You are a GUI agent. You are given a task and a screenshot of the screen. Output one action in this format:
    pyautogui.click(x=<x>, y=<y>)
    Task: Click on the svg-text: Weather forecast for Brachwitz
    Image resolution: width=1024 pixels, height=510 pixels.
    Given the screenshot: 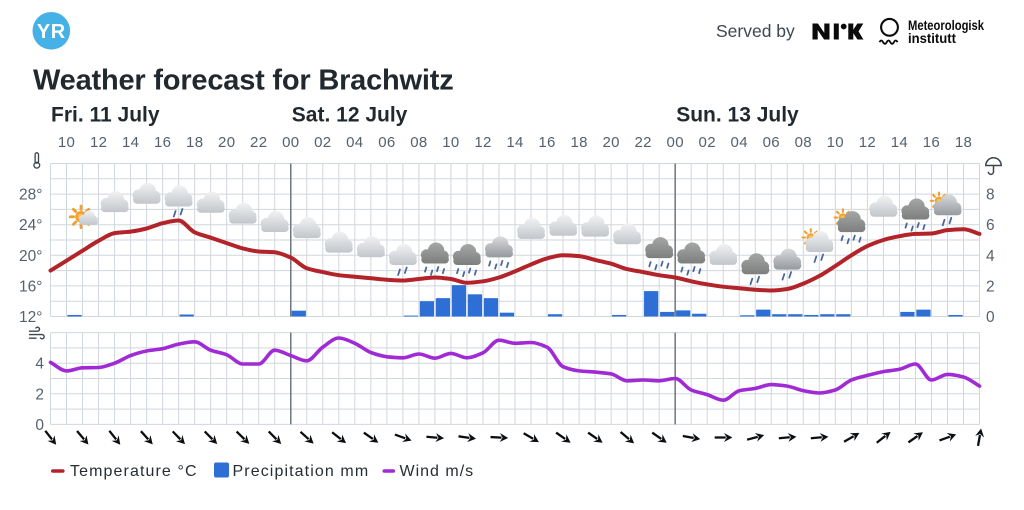 What is the action you would take?
    pyautogui.click(x=243, y=81)
    